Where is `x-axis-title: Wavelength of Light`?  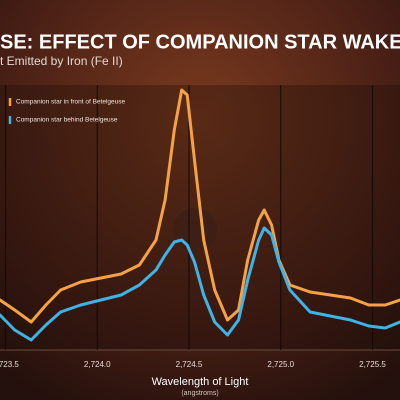 x-axis-title: Wavelength of Light is located at coordinates (200, 382).